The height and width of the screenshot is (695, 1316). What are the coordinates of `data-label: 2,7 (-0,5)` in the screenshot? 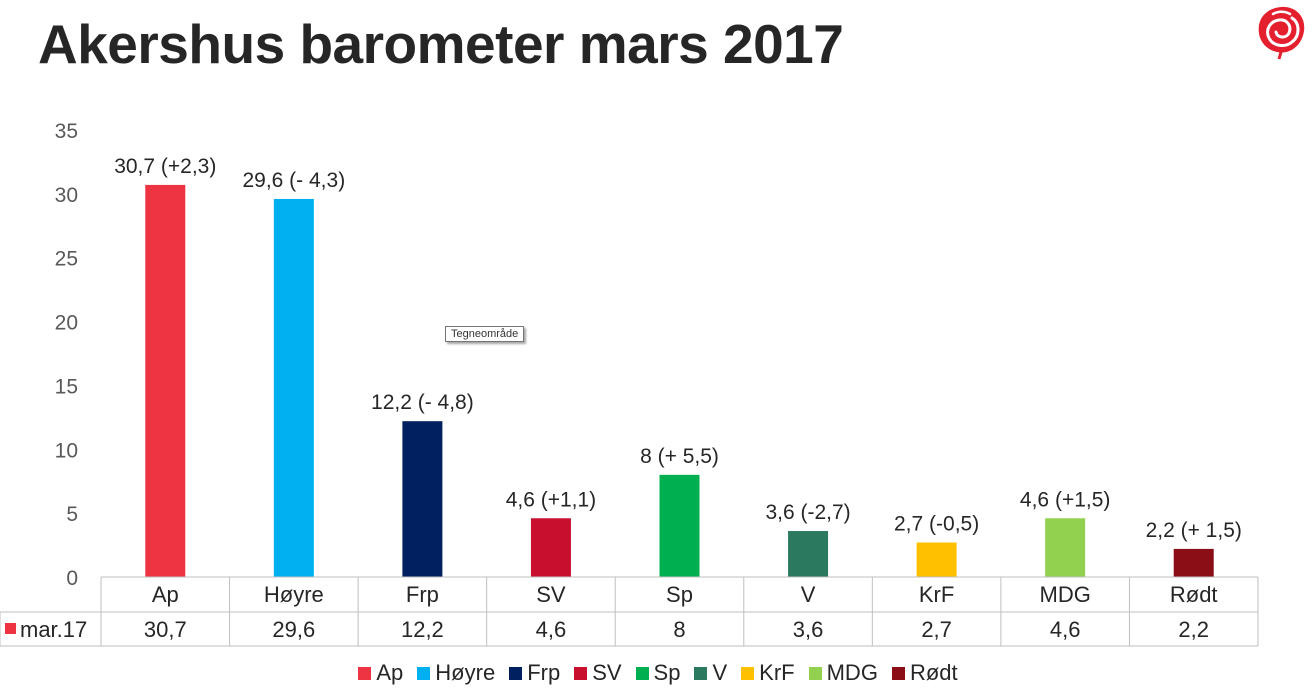 It's located at (936, 524).